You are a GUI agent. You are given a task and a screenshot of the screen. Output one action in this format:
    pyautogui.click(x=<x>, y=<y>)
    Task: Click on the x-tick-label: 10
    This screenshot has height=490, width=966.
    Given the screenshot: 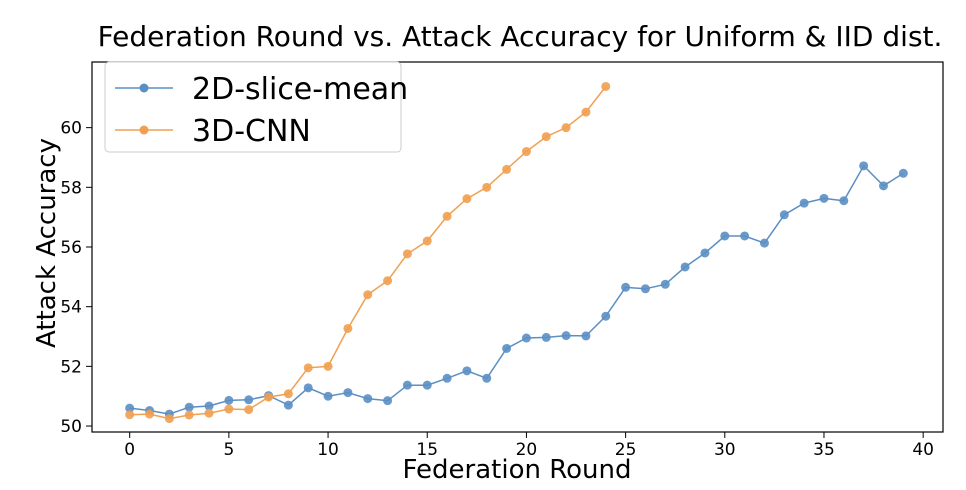 What is the action you would take?
    pyautogui.click(x=328, y=450)
    